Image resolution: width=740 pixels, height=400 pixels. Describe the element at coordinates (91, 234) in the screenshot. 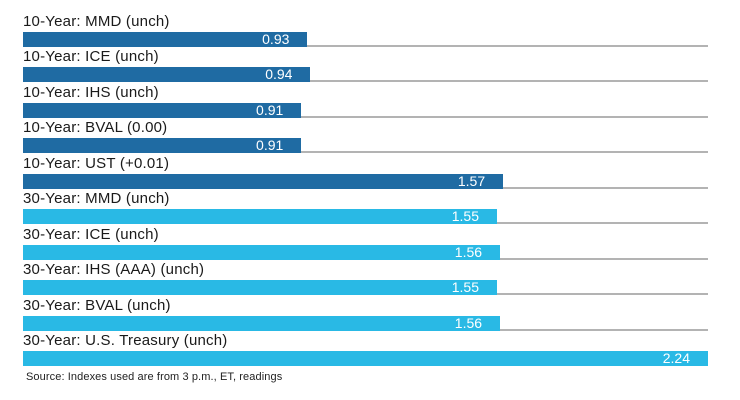

I see `bar-category-label: 30-Year: ICE (unch)` at that location.